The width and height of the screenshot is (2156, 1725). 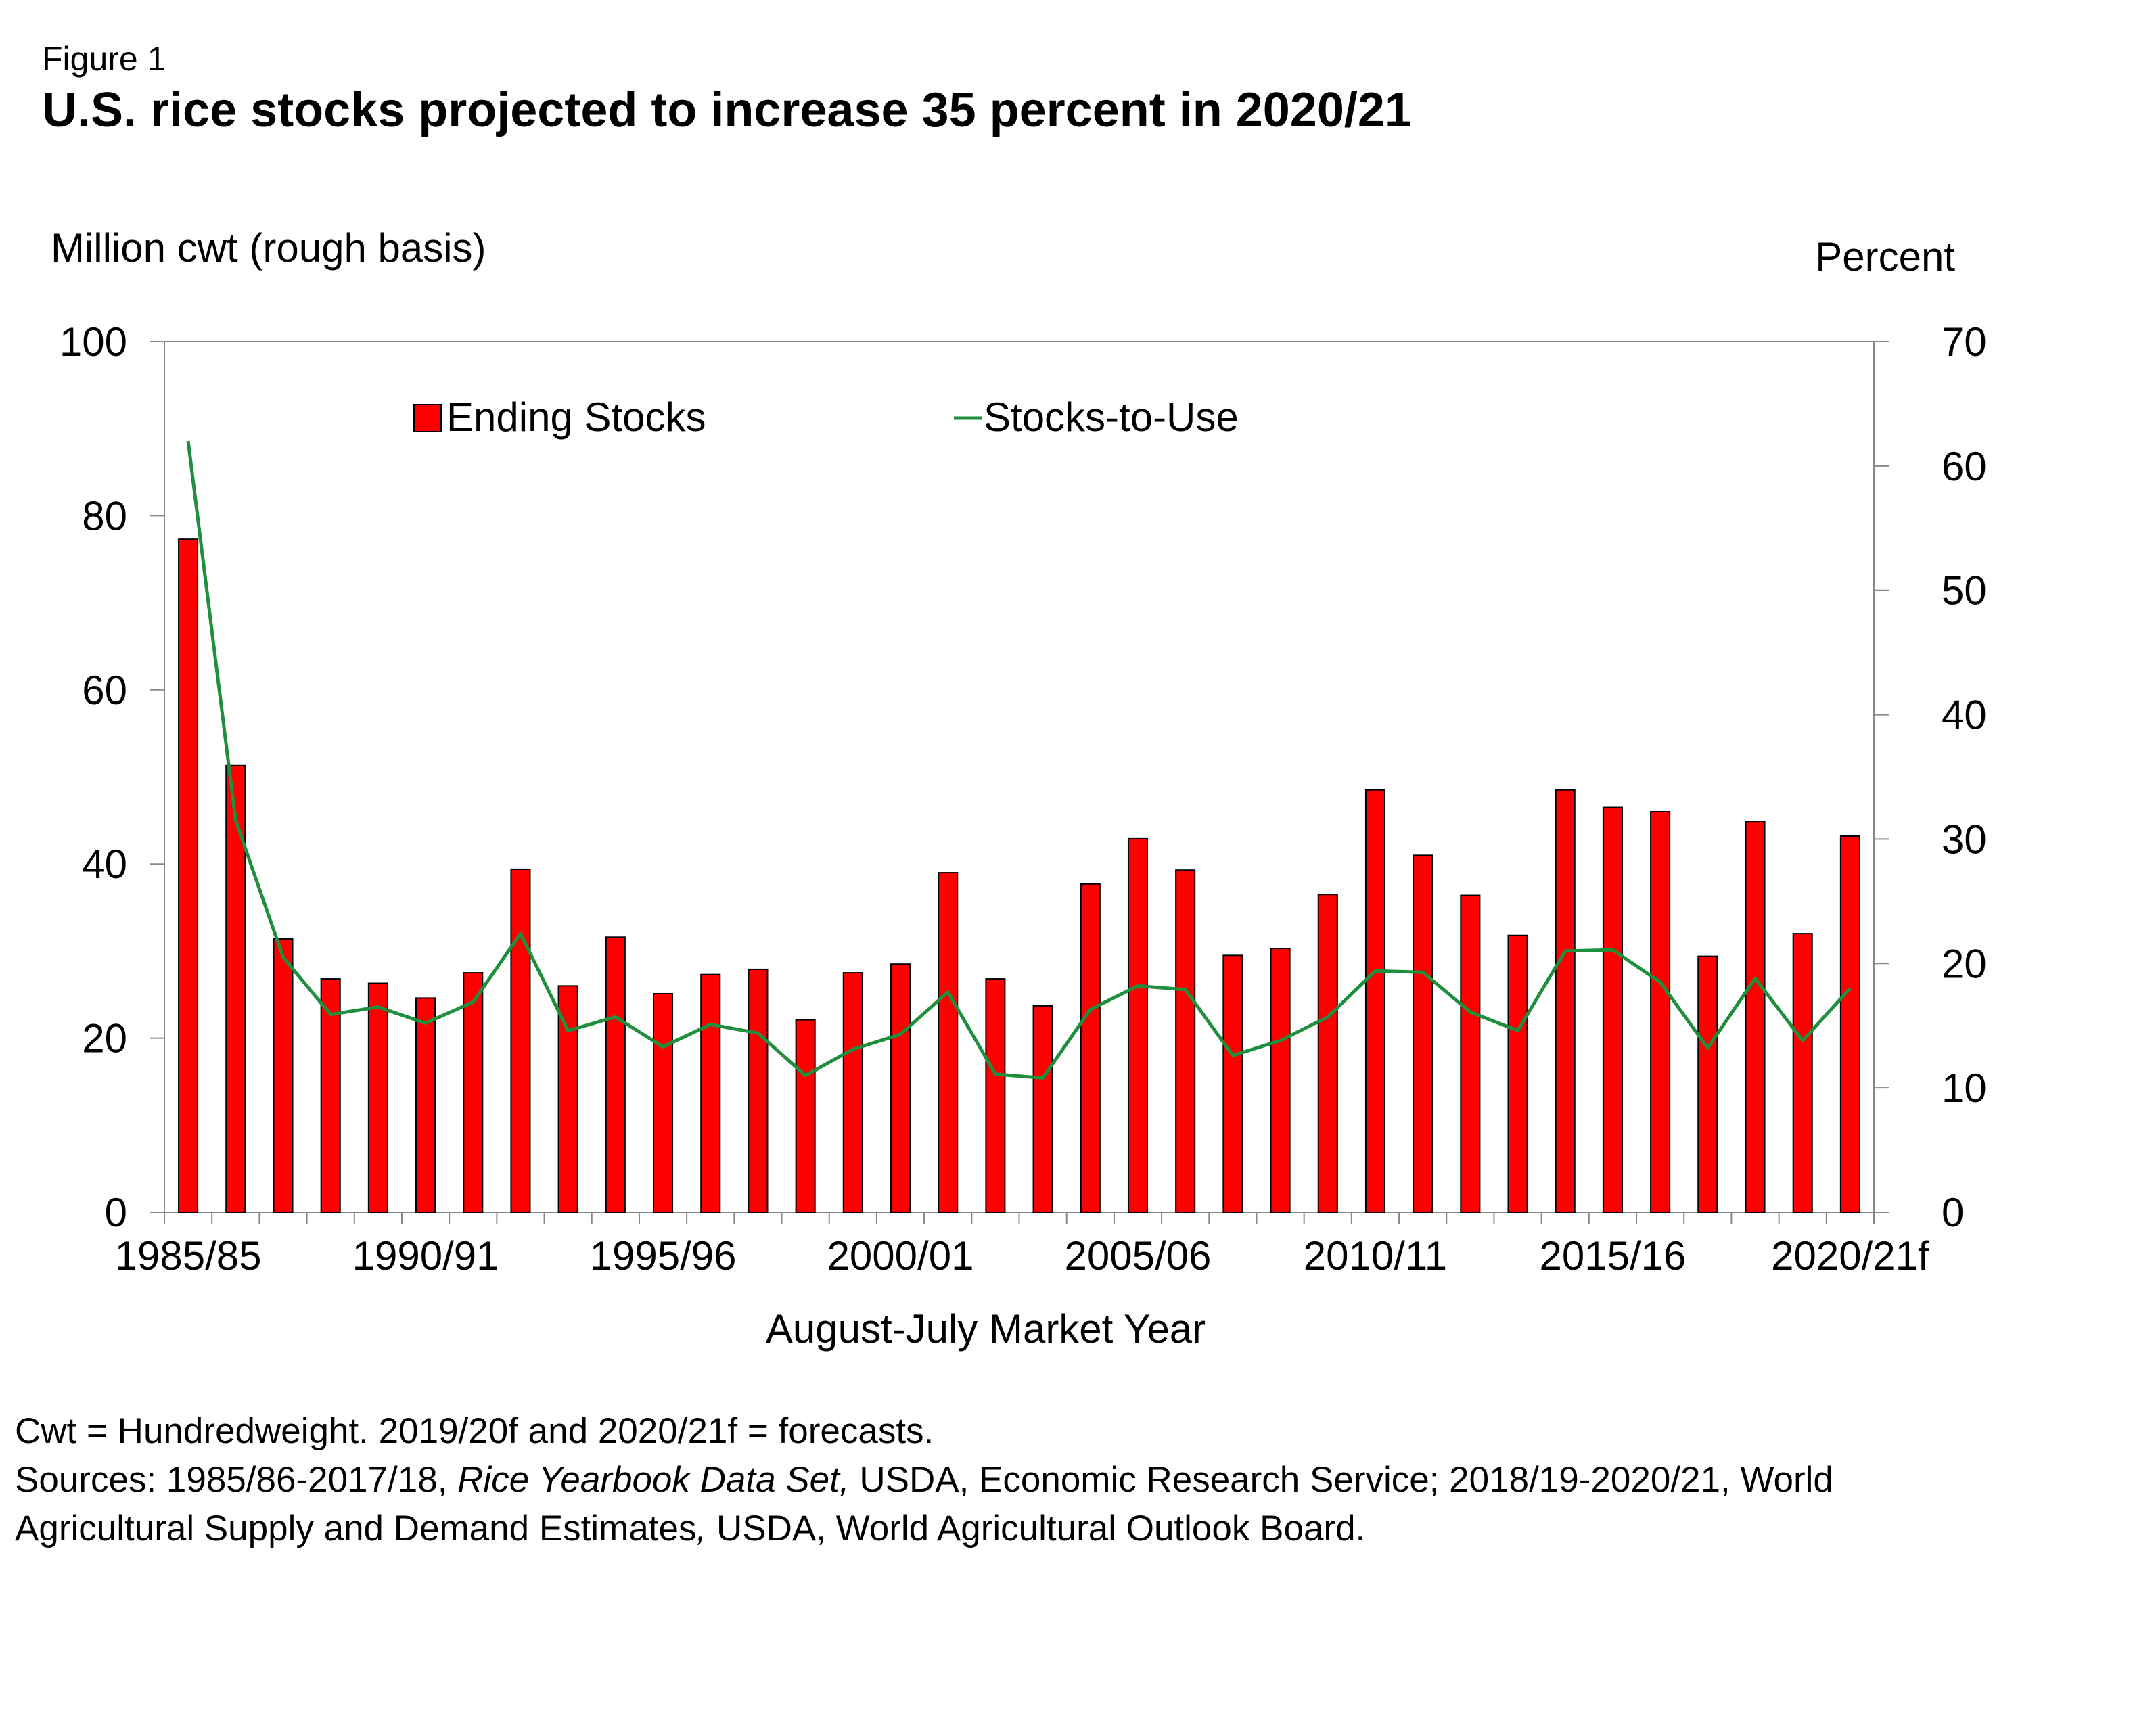 I want to click on y-left-tick-label: 20, so click(x=105, y=1038).